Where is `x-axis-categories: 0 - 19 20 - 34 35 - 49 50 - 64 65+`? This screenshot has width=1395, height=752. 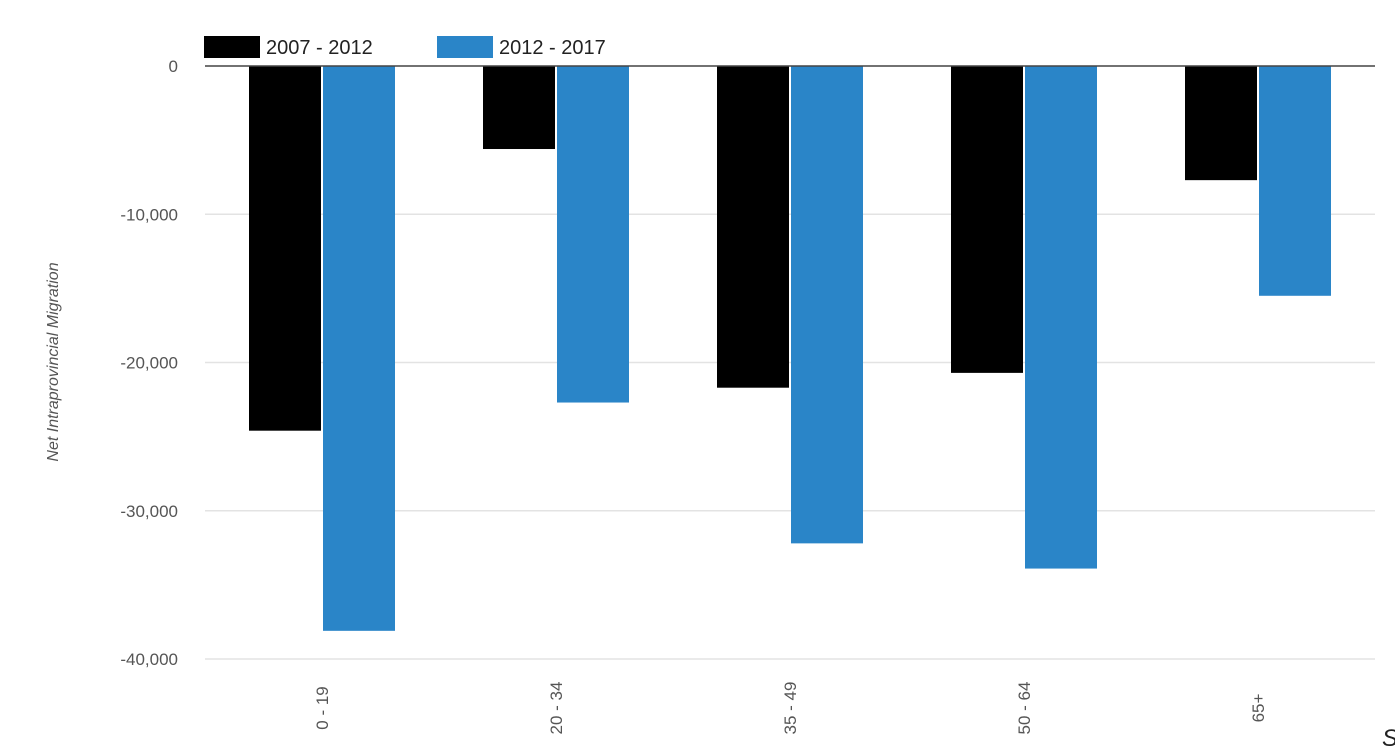 x-axis-categories: 0 - 19 20 - 34 35 - 49 50 - 64 65+ is located at coordinates (790, 708).